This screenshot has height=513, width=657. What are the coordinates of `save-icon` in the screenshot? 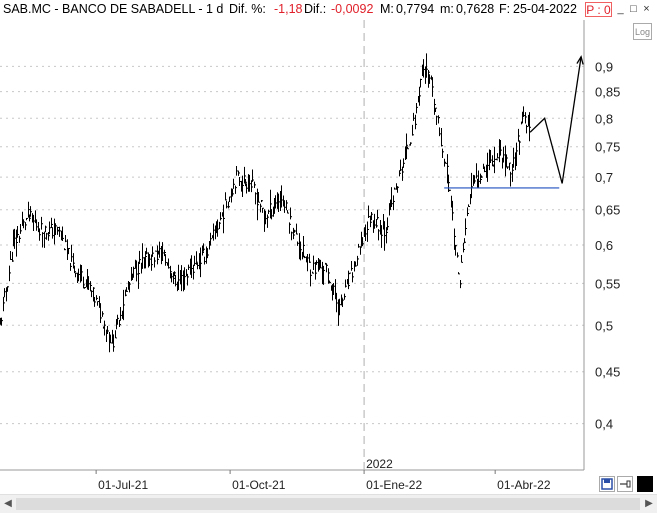 It's located at (607, 484).